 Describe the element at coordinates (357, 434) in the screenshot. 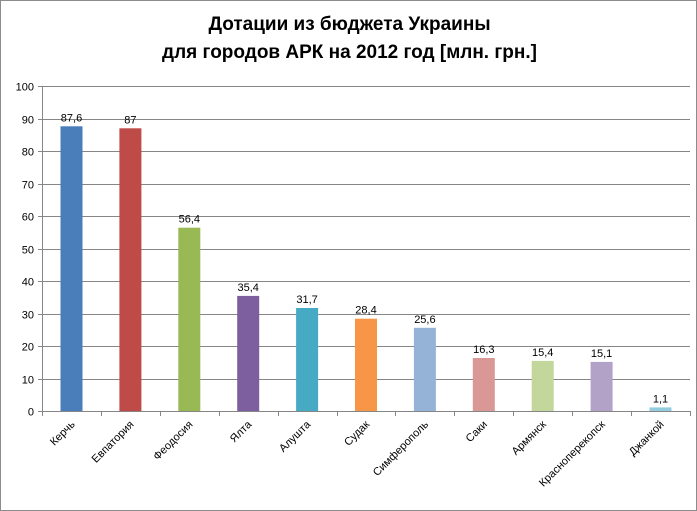

I see `x-tick-label: Судак` at that location.